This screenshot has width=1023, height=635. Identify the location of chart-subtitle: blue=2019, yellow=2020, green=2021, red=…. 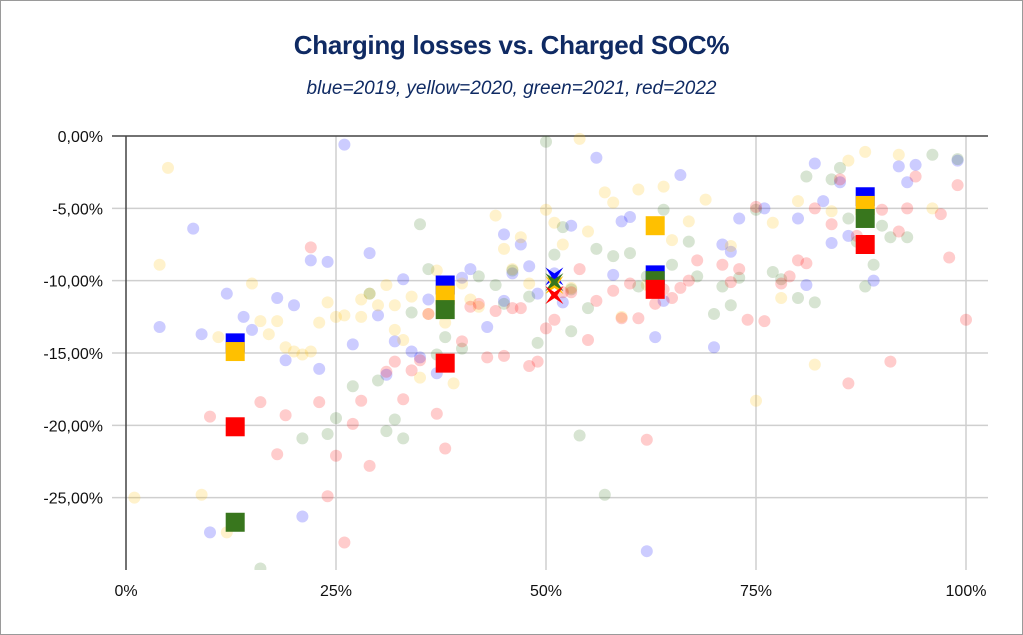
(511, 88).